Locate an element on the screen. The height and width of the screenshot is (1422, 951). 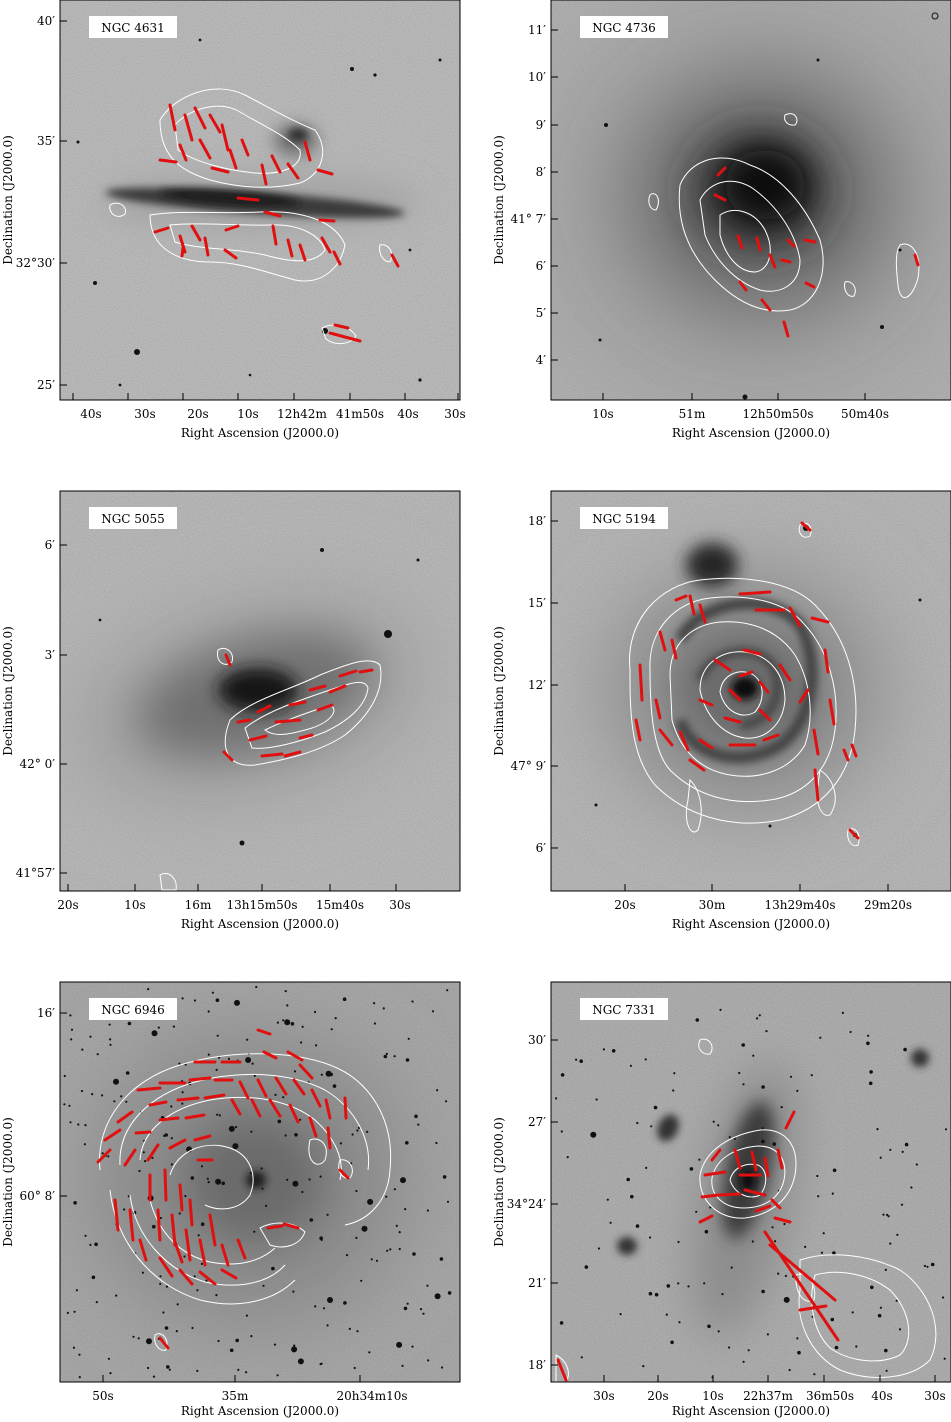
panel-image: NGC 4631 is located at coordinates (260, 200).